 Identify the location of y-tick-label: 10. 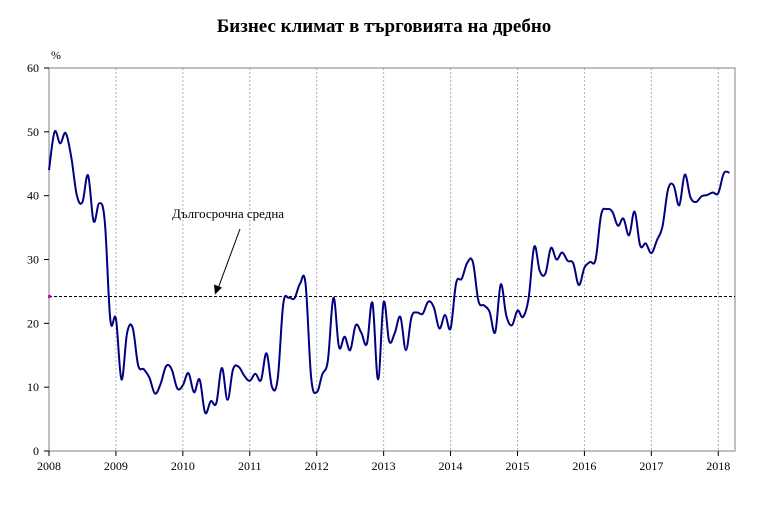
(33, 387).